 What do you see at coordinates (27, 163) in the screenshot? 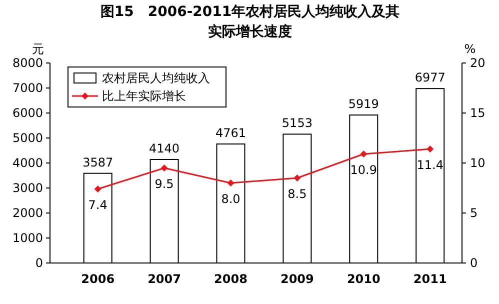
I see `y-tick-label: 4000` at bounding box center [27, 163].